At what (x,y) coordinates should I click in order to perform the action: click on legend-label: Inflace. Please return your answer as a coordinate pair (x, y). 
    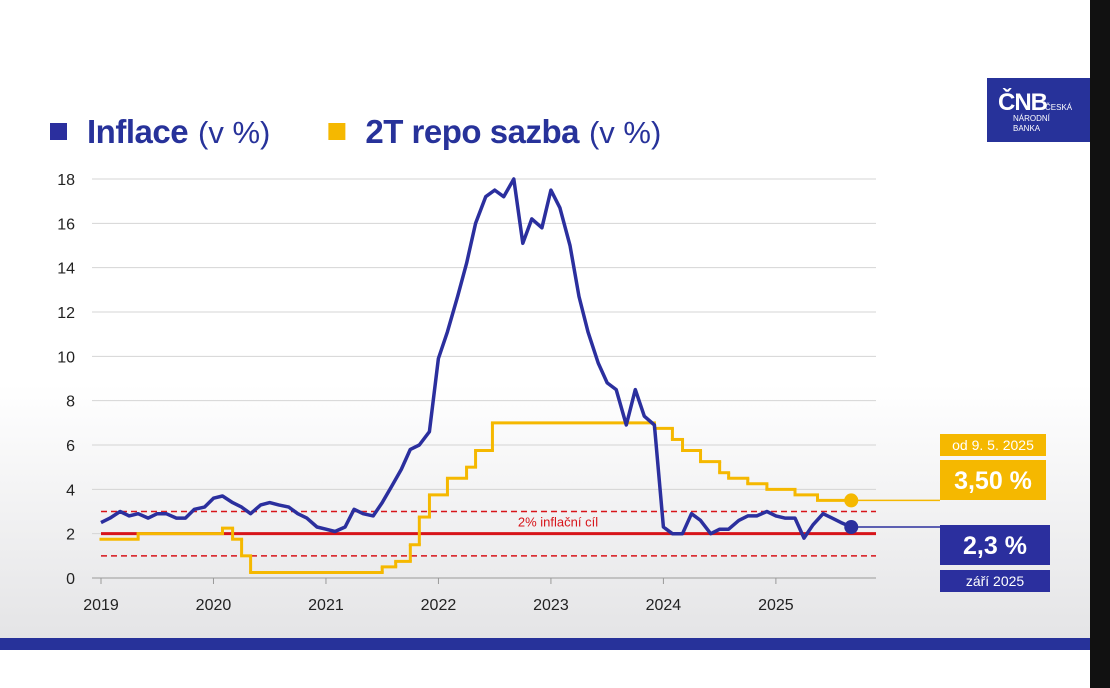
    Looking at the image, I should click on (137, 131).